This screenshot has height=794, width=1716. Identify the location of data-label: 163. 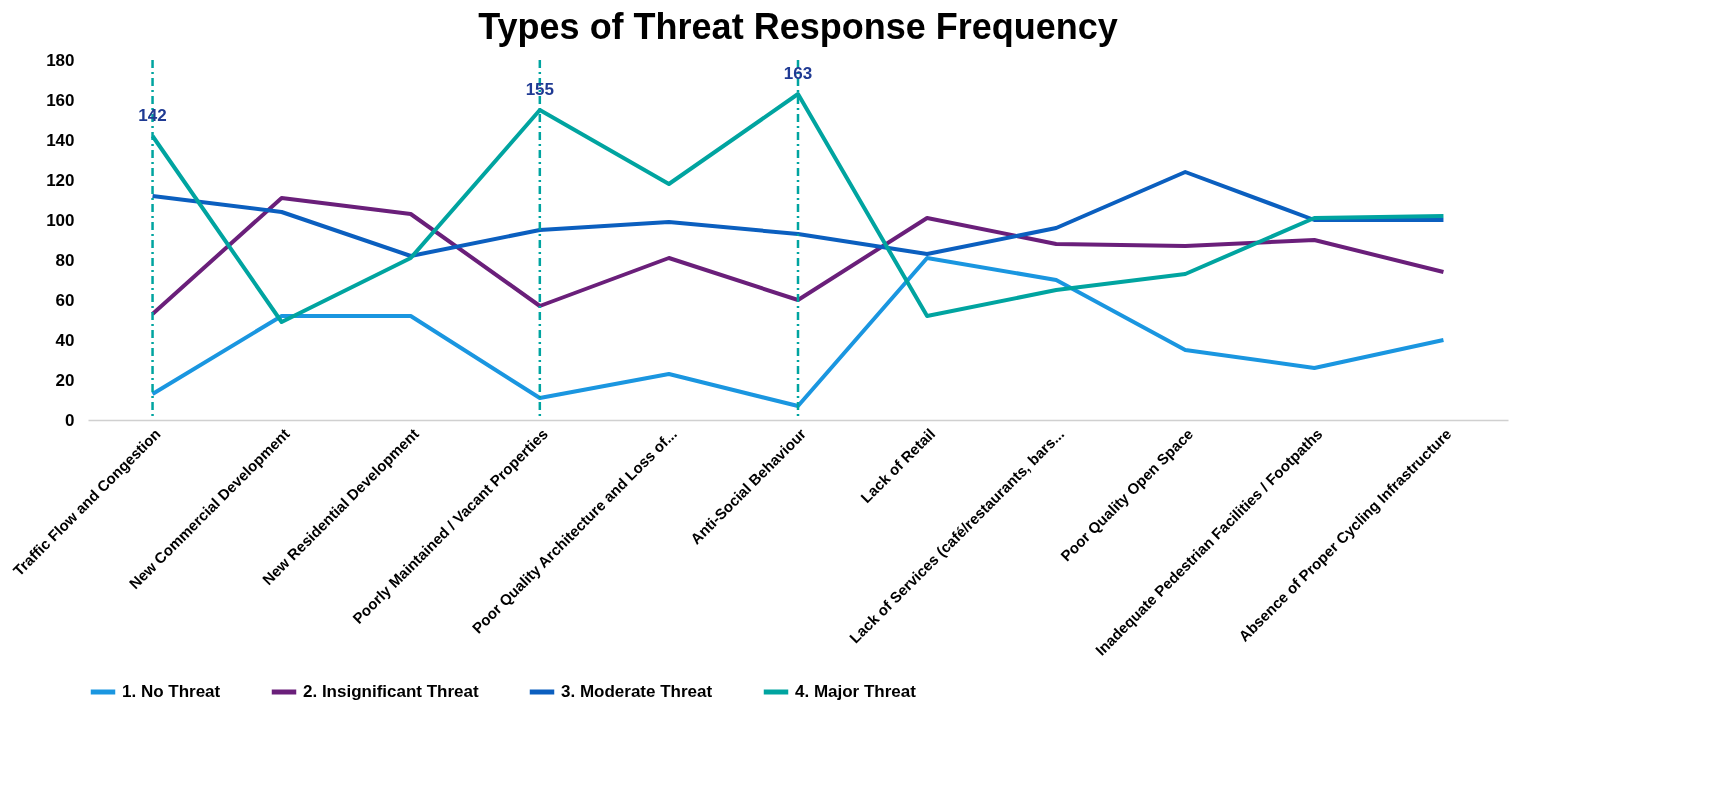
(798, 73).